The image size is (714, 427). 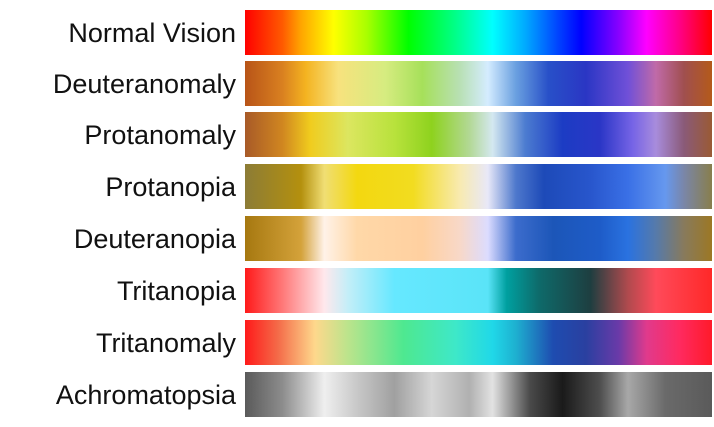 I want to click on row-achromatopsia: Achromatopsia, so click(x=357, y=395).